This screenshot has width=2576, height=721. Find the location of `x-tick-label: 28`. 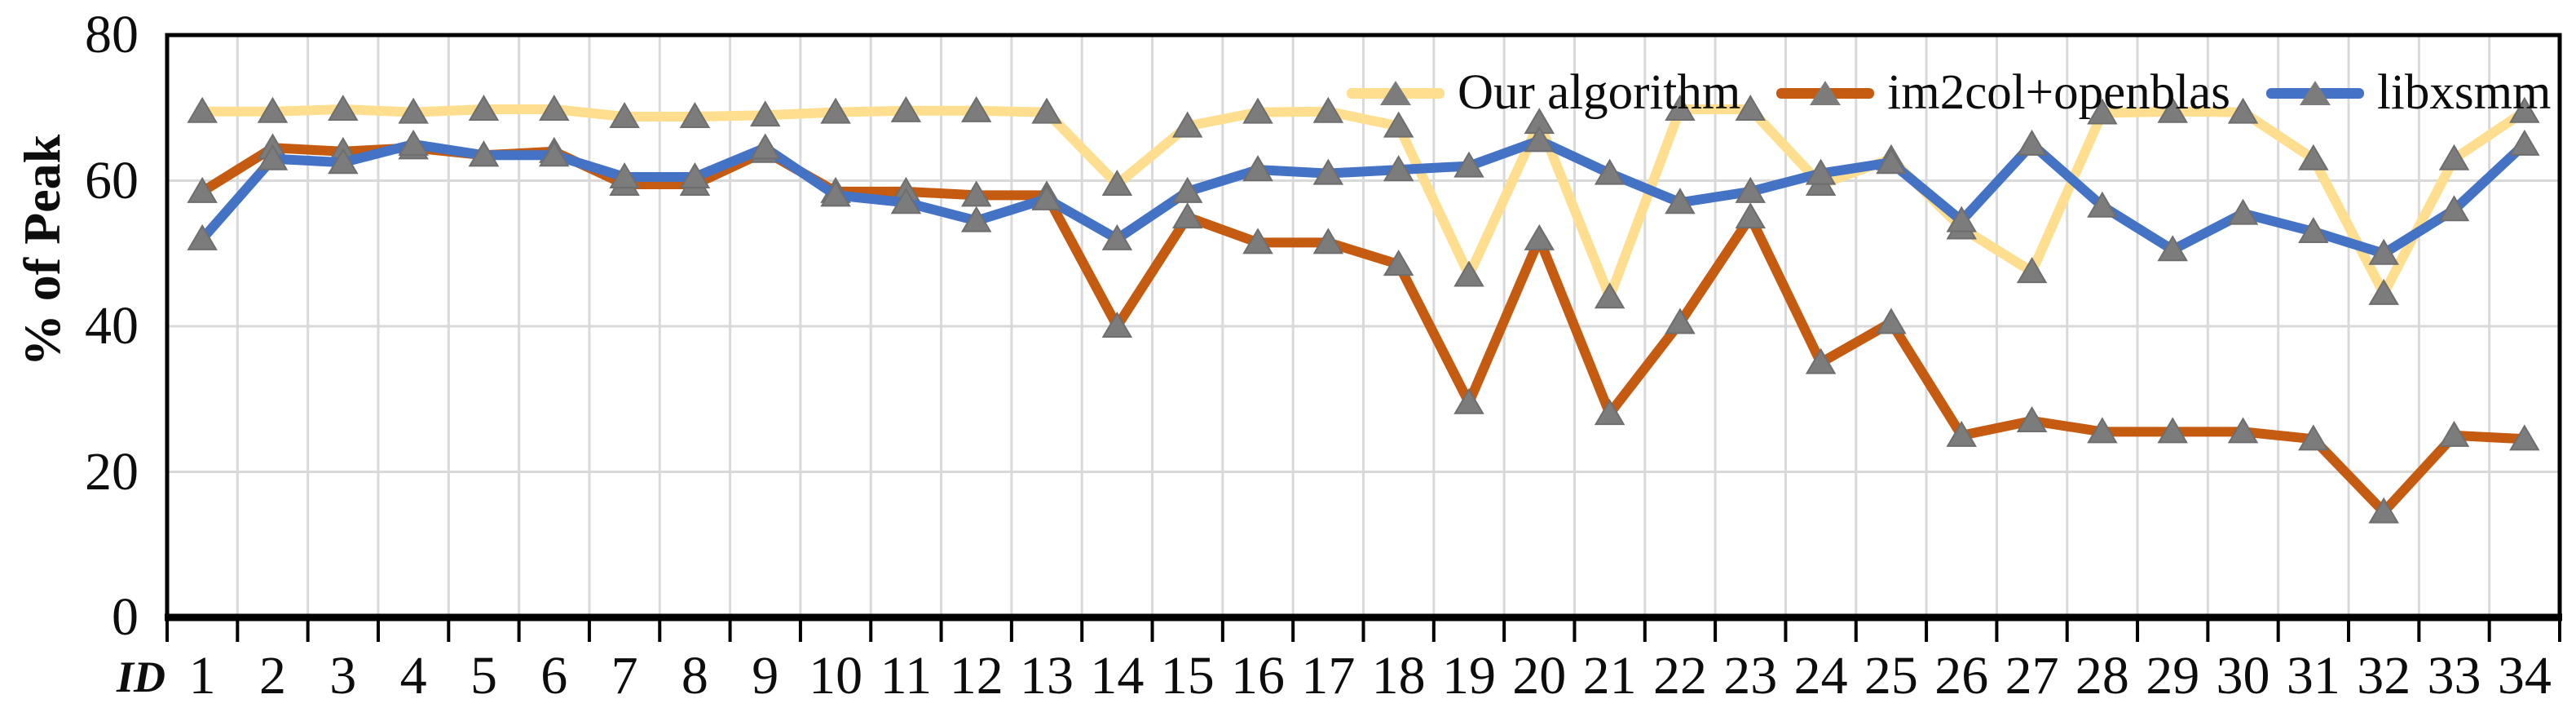

x-tick-label: 28 is located at coordinates (2102, 676).